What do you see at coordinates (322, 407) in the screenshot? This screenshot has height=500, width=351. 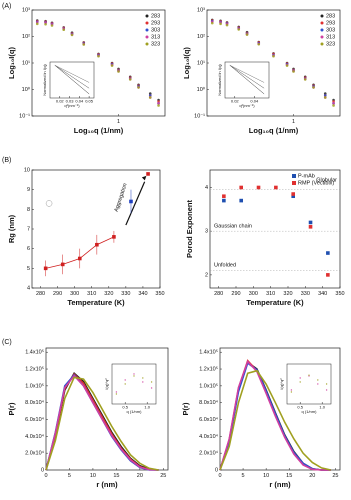 I see `x-tick-label: 1.0` at bounding box center [322, 407].